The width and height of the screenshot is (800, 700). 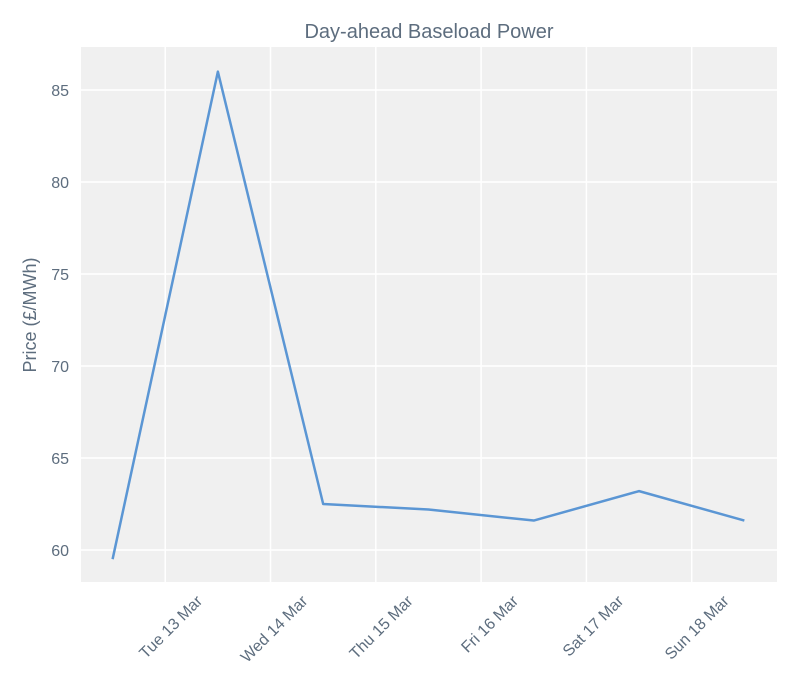 I want to click on y-tick-label: 75, so click(x=60, y=275).